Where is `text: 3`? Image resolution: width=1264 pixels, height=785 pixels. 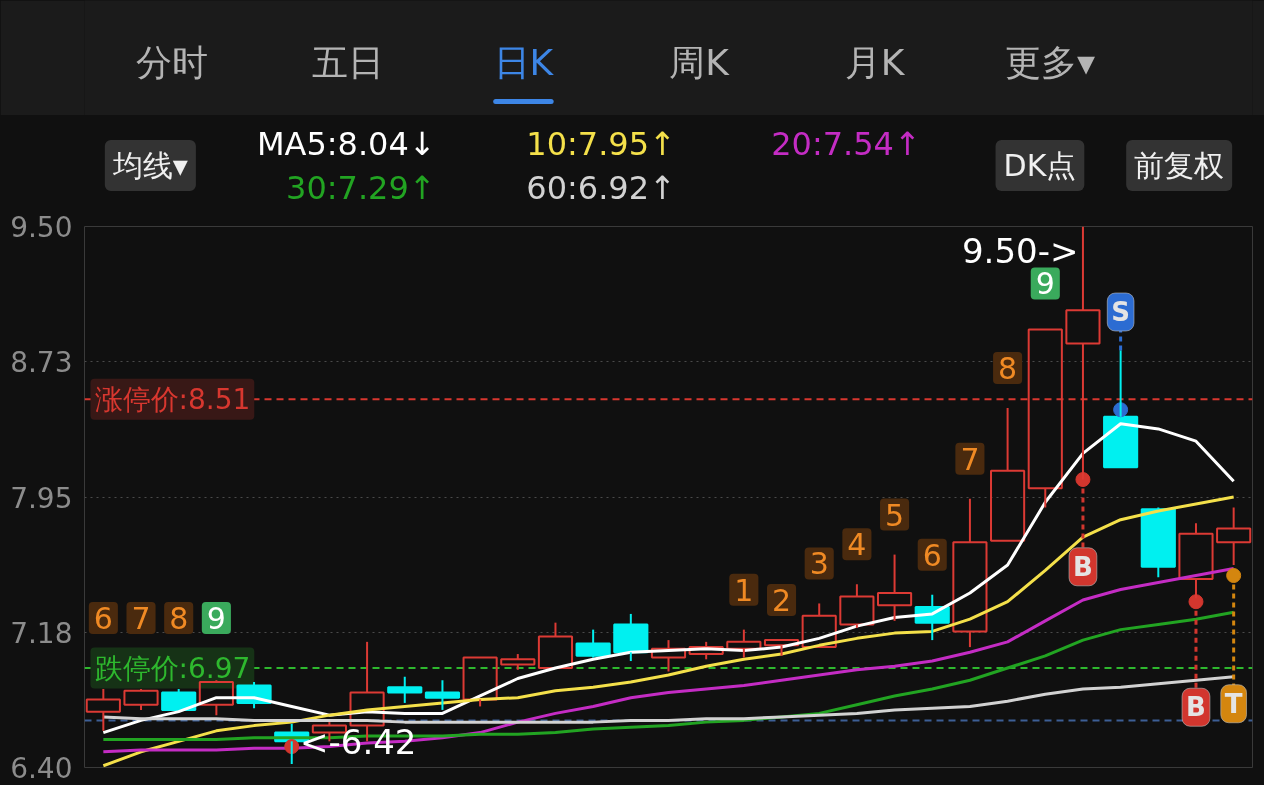
text: 3 is located at coordinates (819, 564).